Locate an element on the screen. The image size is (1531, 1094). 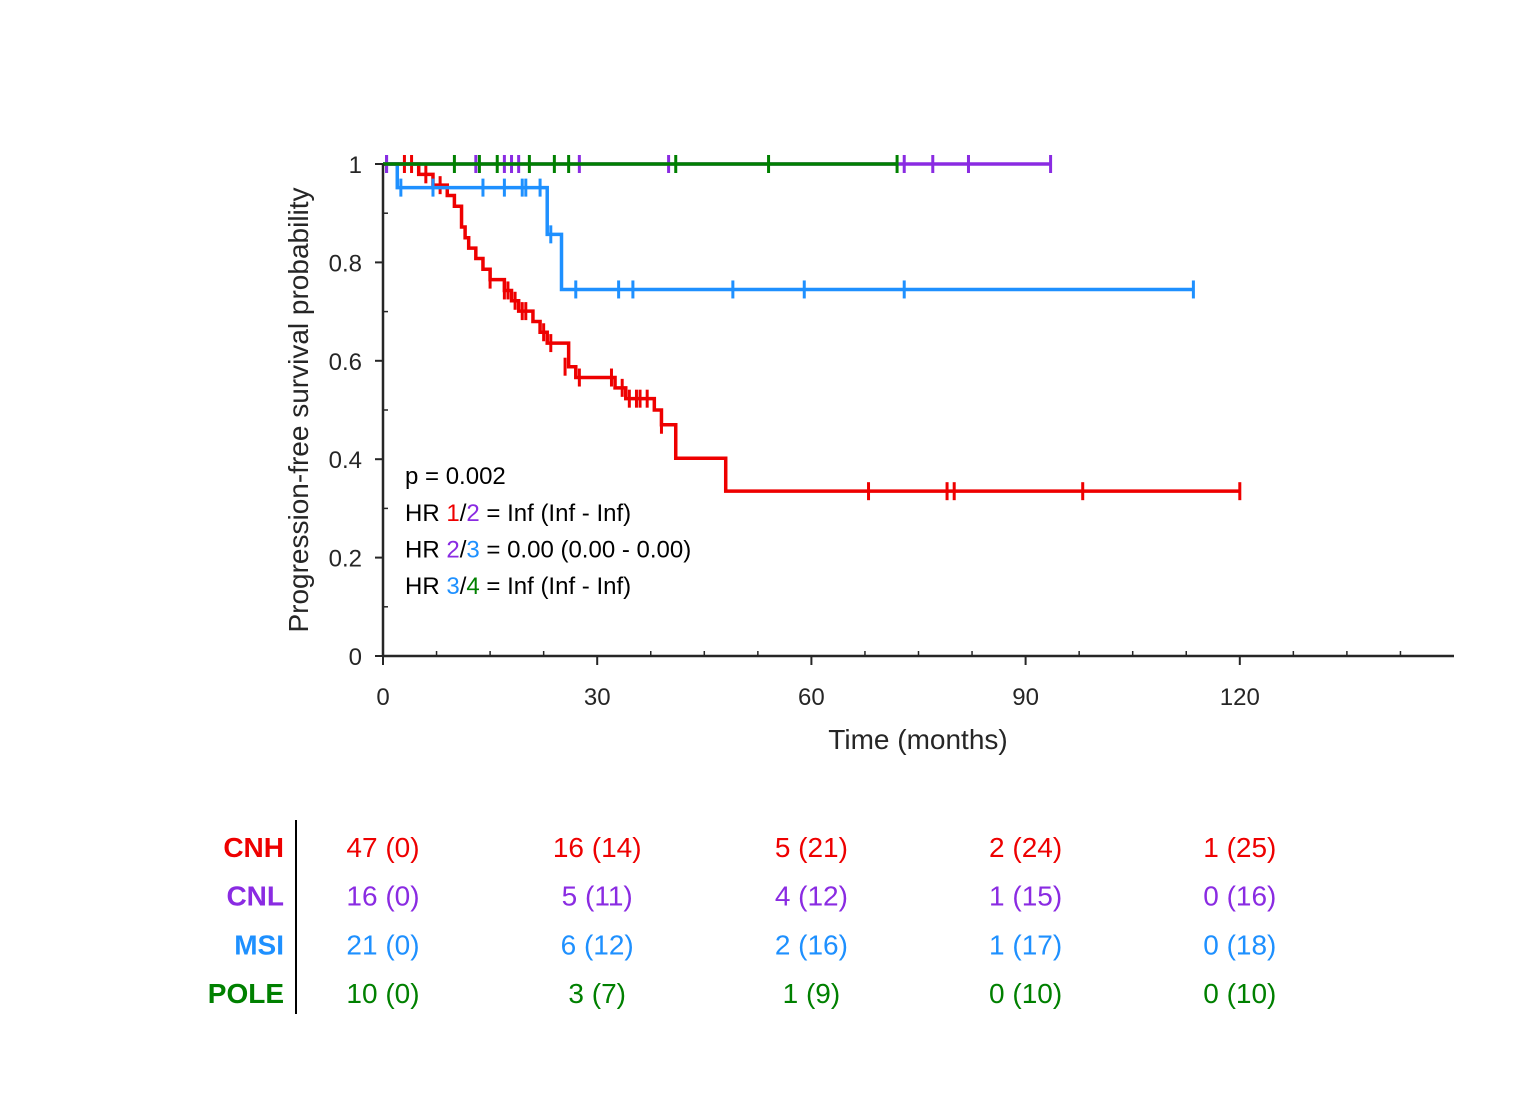
risk-cell: 16 (0) is located at coordinates (382, 896).